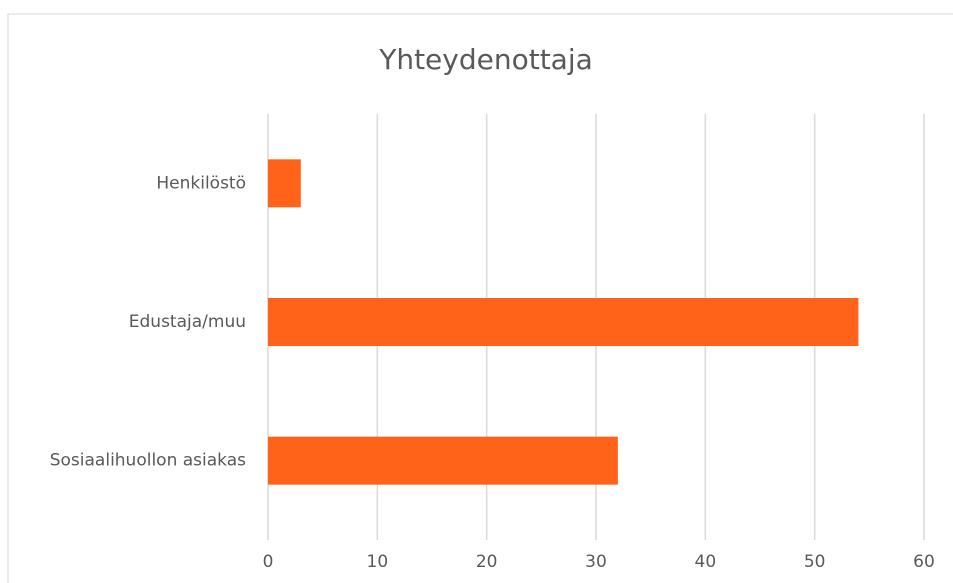 This screenshot has height=583, width=953. I want to click on chart-title: Yhteydenottaja, so click(485, 59).